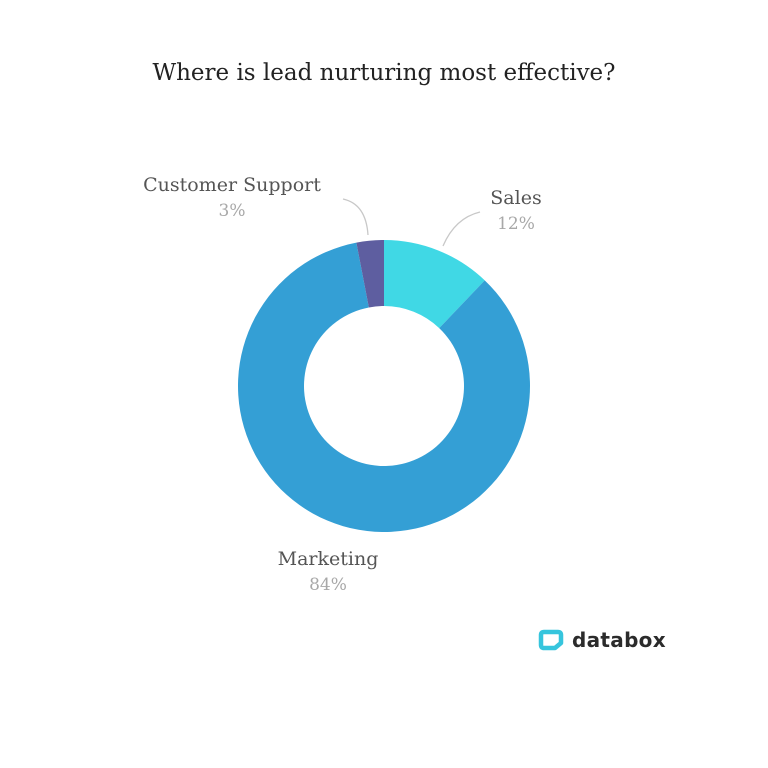 This screenshot has width=768, height=768. I want to click on chart-title: Where is lead nurturing most effective?, so click(384, 73).